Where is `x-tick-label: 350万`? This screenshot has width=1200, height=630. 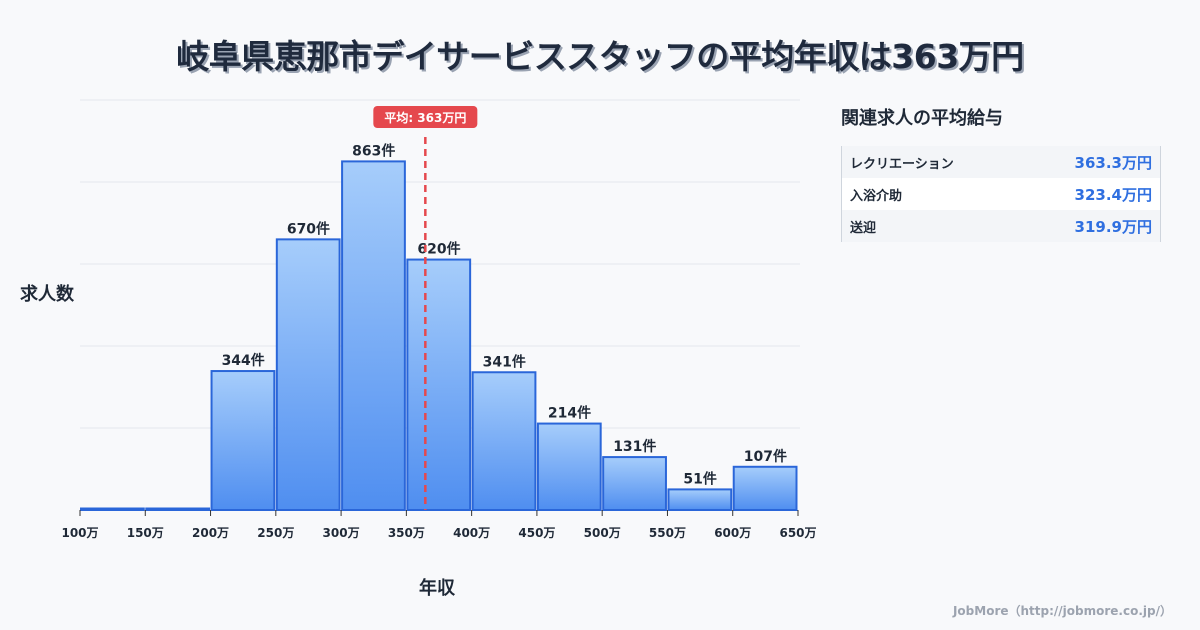
x-tick-label: 350万 is located at coordinates (406, 533).